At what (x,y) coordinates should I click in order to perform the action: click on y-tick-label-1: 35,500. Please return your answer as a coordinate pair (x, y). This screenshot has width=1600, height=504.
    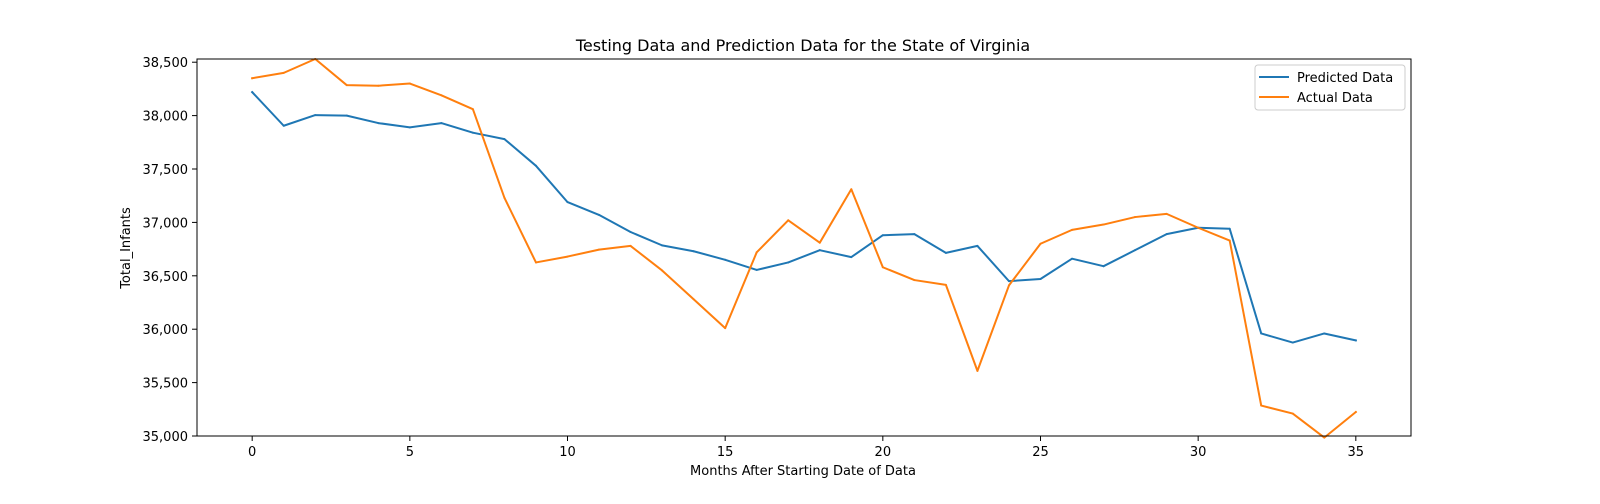
    Looking at the image, I should click on (166, 384).